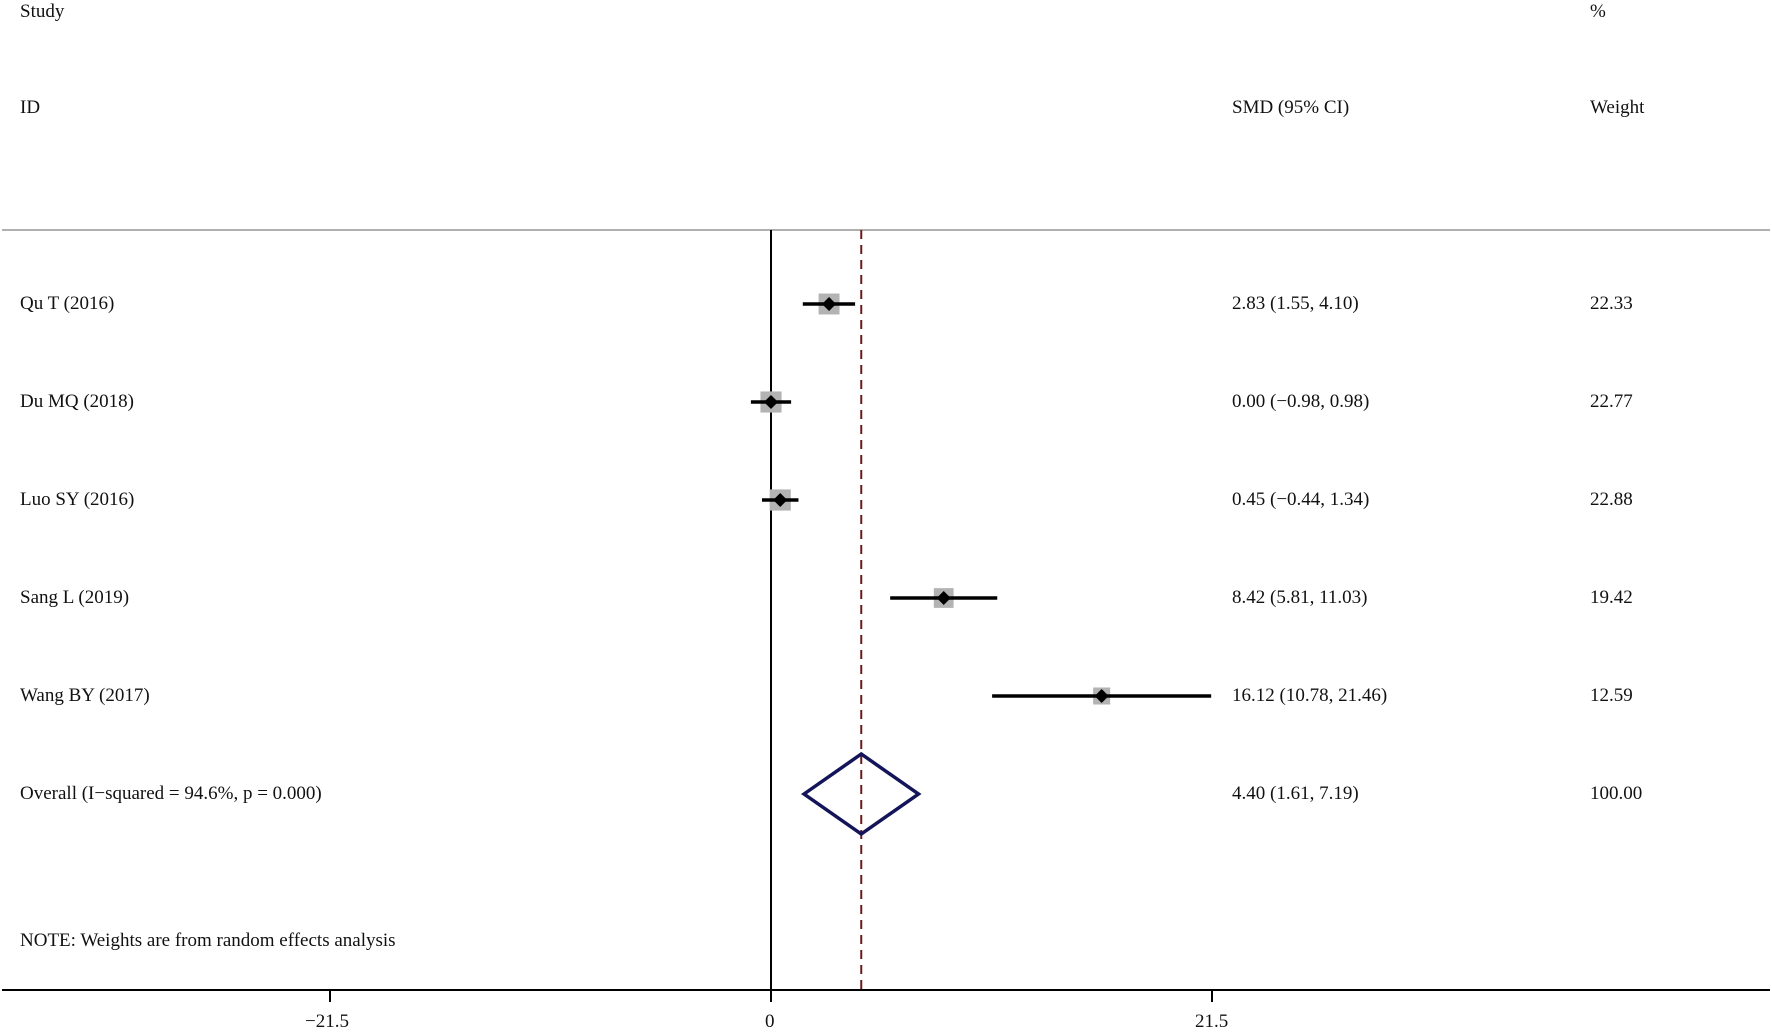 Image resolution: width=1772 pixels, height=1033 pixels. Describe the element at coordinates (171, 793) in the screenshot. I see `overall-label: Overall (I−squared = 94.6%, p = 0.000)` at that location.